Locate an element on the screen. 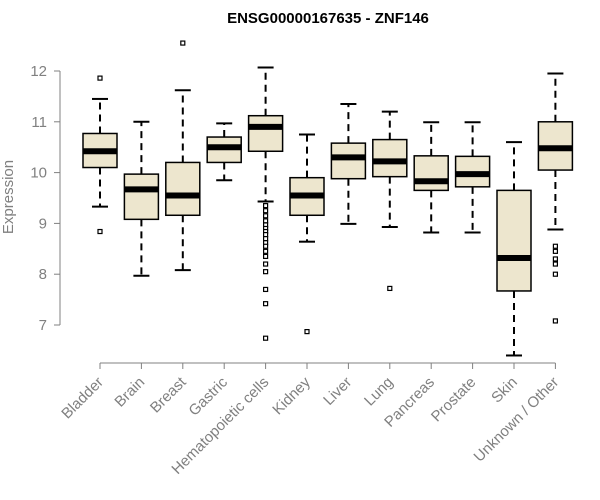  box-bladder is located at coordinates (100, 155).